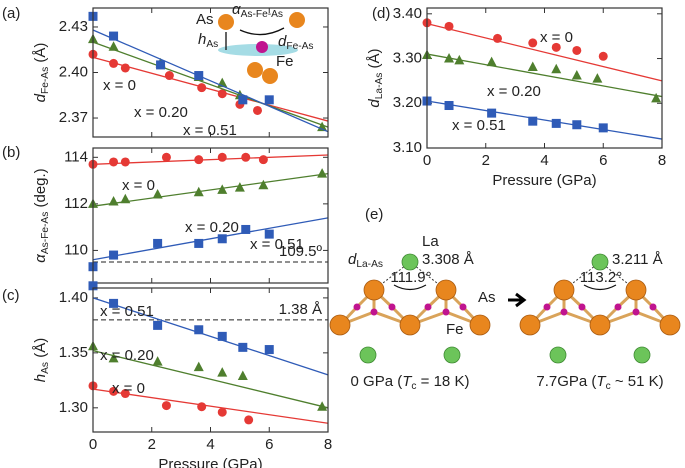 This screenshot has width=685, height=468. Describe the element at coordinates (407, 58) in the screenshot. I see `y-tick-label: 3.30` at that location.